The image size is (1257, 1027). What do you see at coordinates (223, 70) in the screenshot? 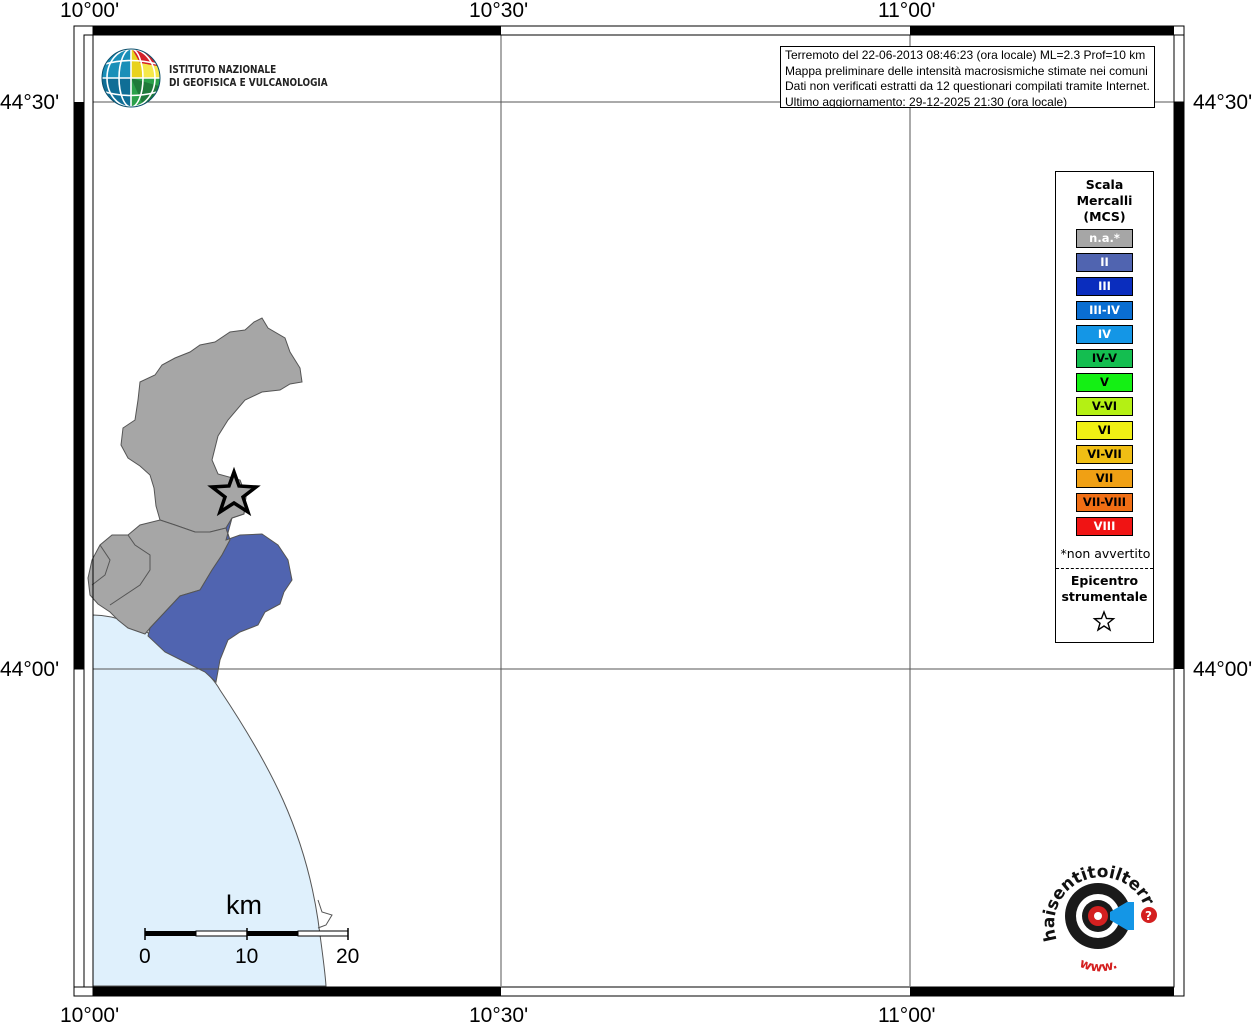
I see `ingv-name-line1: ISTITUTO NAZIONALE` at bounding box center [223, 70].